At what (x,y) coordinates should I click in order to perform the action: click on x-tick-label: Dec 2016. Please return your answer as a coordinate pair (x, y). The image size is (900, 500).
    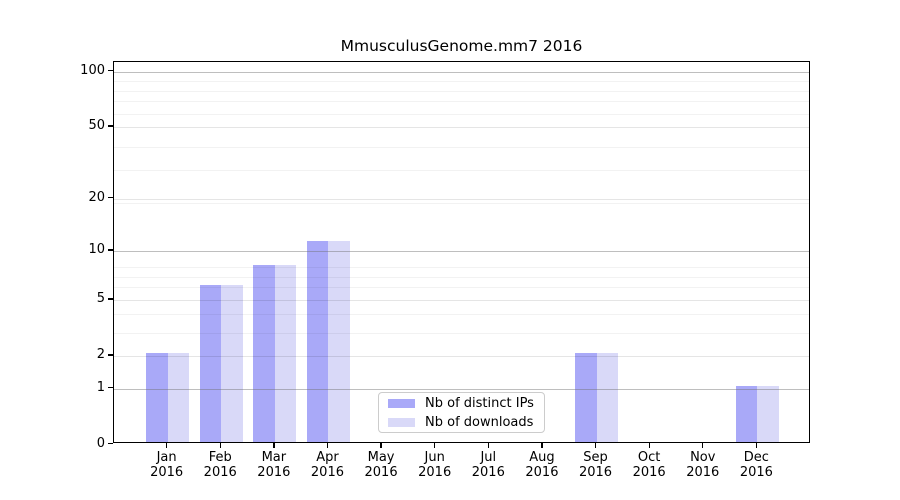
    Looking at the image, I should click on (756, 465).